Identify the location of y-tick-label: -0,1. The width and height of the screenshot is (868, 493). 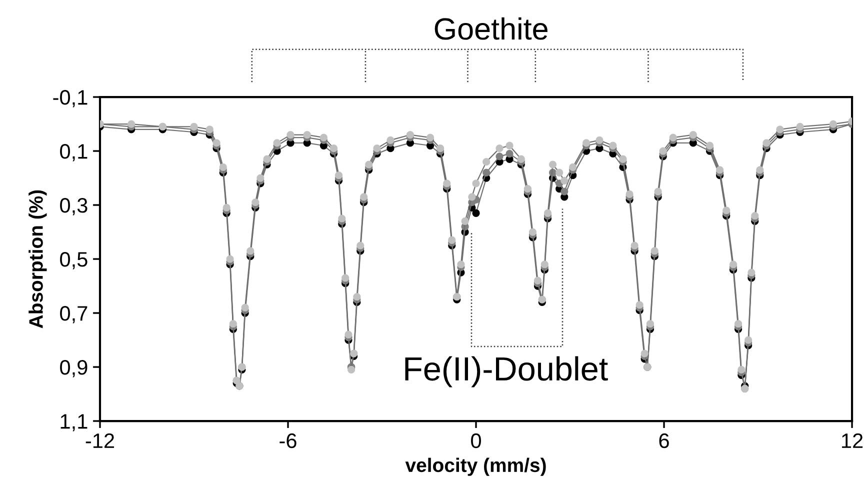
(70, 99).